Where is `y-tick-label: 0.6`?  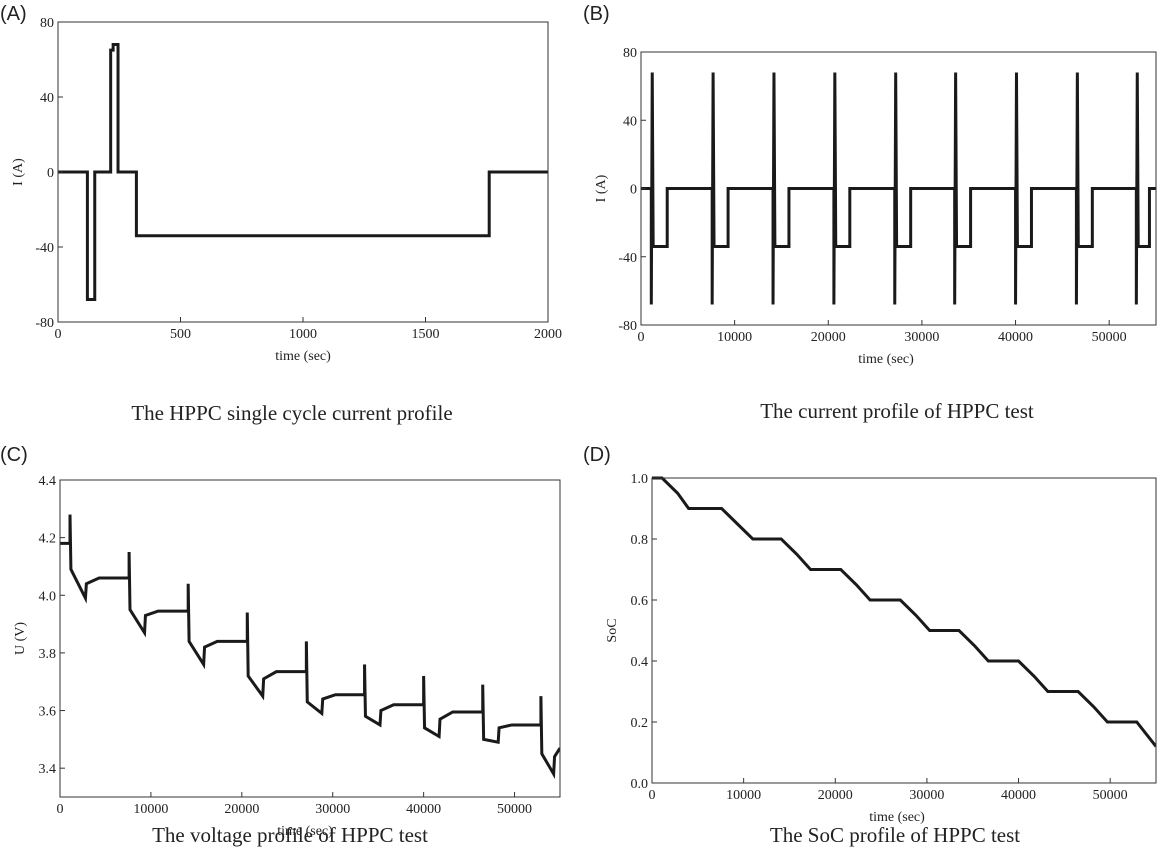
y-tick-label: 0.6 is located at coordinates (640, 601).